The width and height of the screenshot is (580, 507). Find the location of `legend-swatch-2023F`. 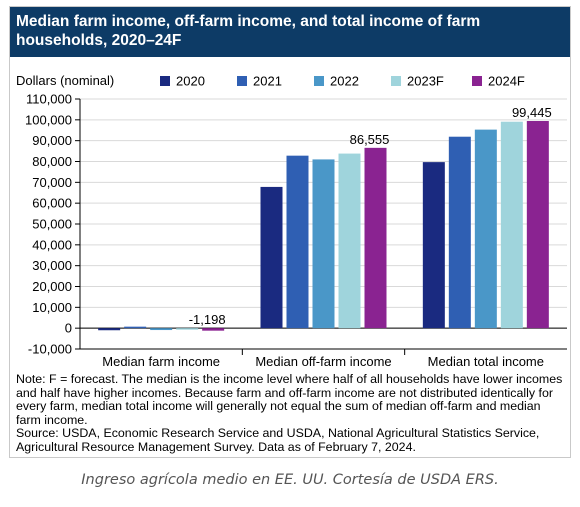

legend-swatch-2023F is located at coordinates (396, 81).